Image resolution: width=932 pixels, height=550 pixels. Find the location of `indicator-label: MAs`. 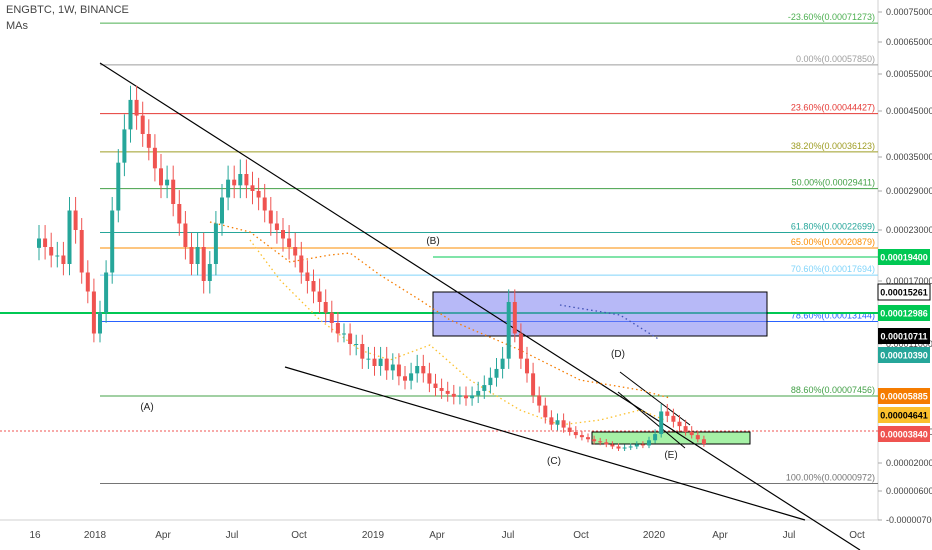

indicator-label: MAs is located at coordinates (17, 26).